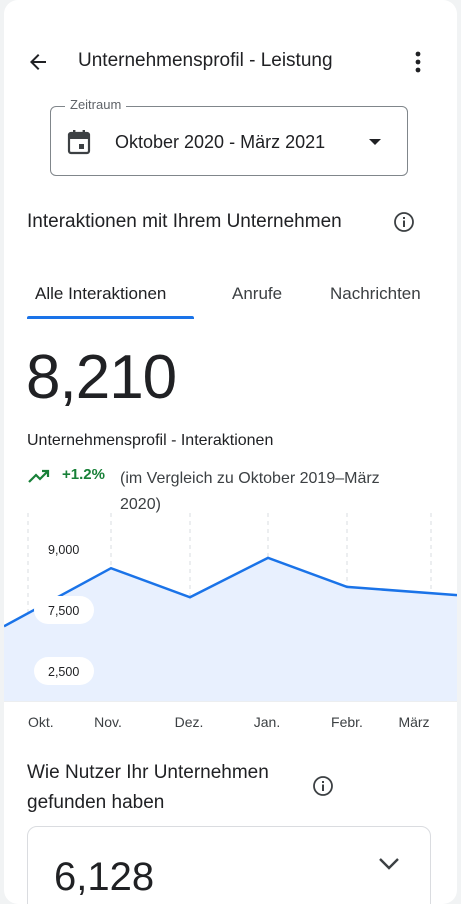 This screenshot has height=904, width=461. What do you see at coordinates (257, 293) in the screenshot?
I see `tab-calls: Anrufe` at bounding box center [257, 293].